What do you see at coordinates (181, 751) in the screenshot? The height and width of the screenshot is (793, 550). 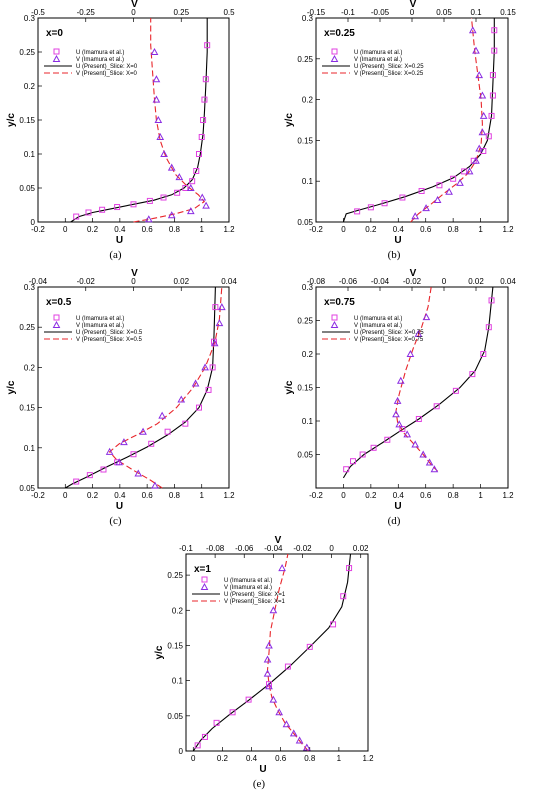 I see `y-tick-label: 0` at bounding box center [181, 751].